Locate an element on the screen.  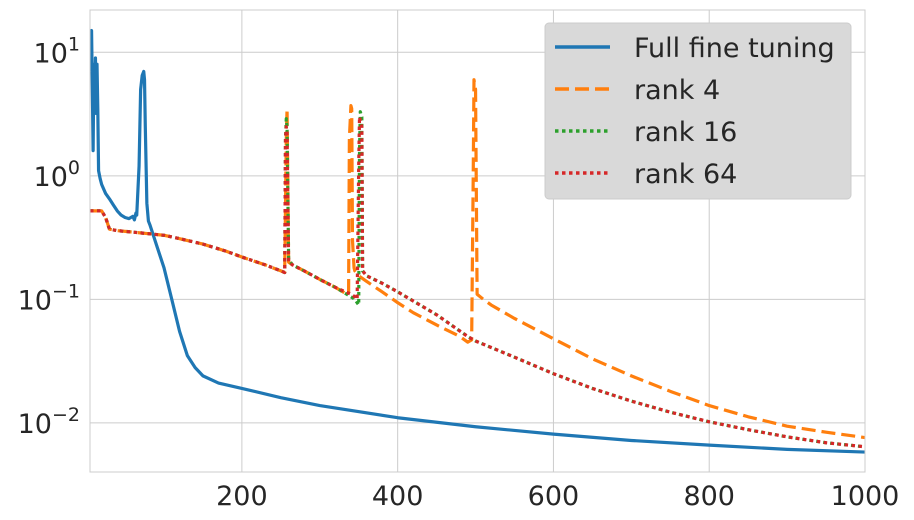
legend-label: rank 4 is located at coordinates (677, 90).